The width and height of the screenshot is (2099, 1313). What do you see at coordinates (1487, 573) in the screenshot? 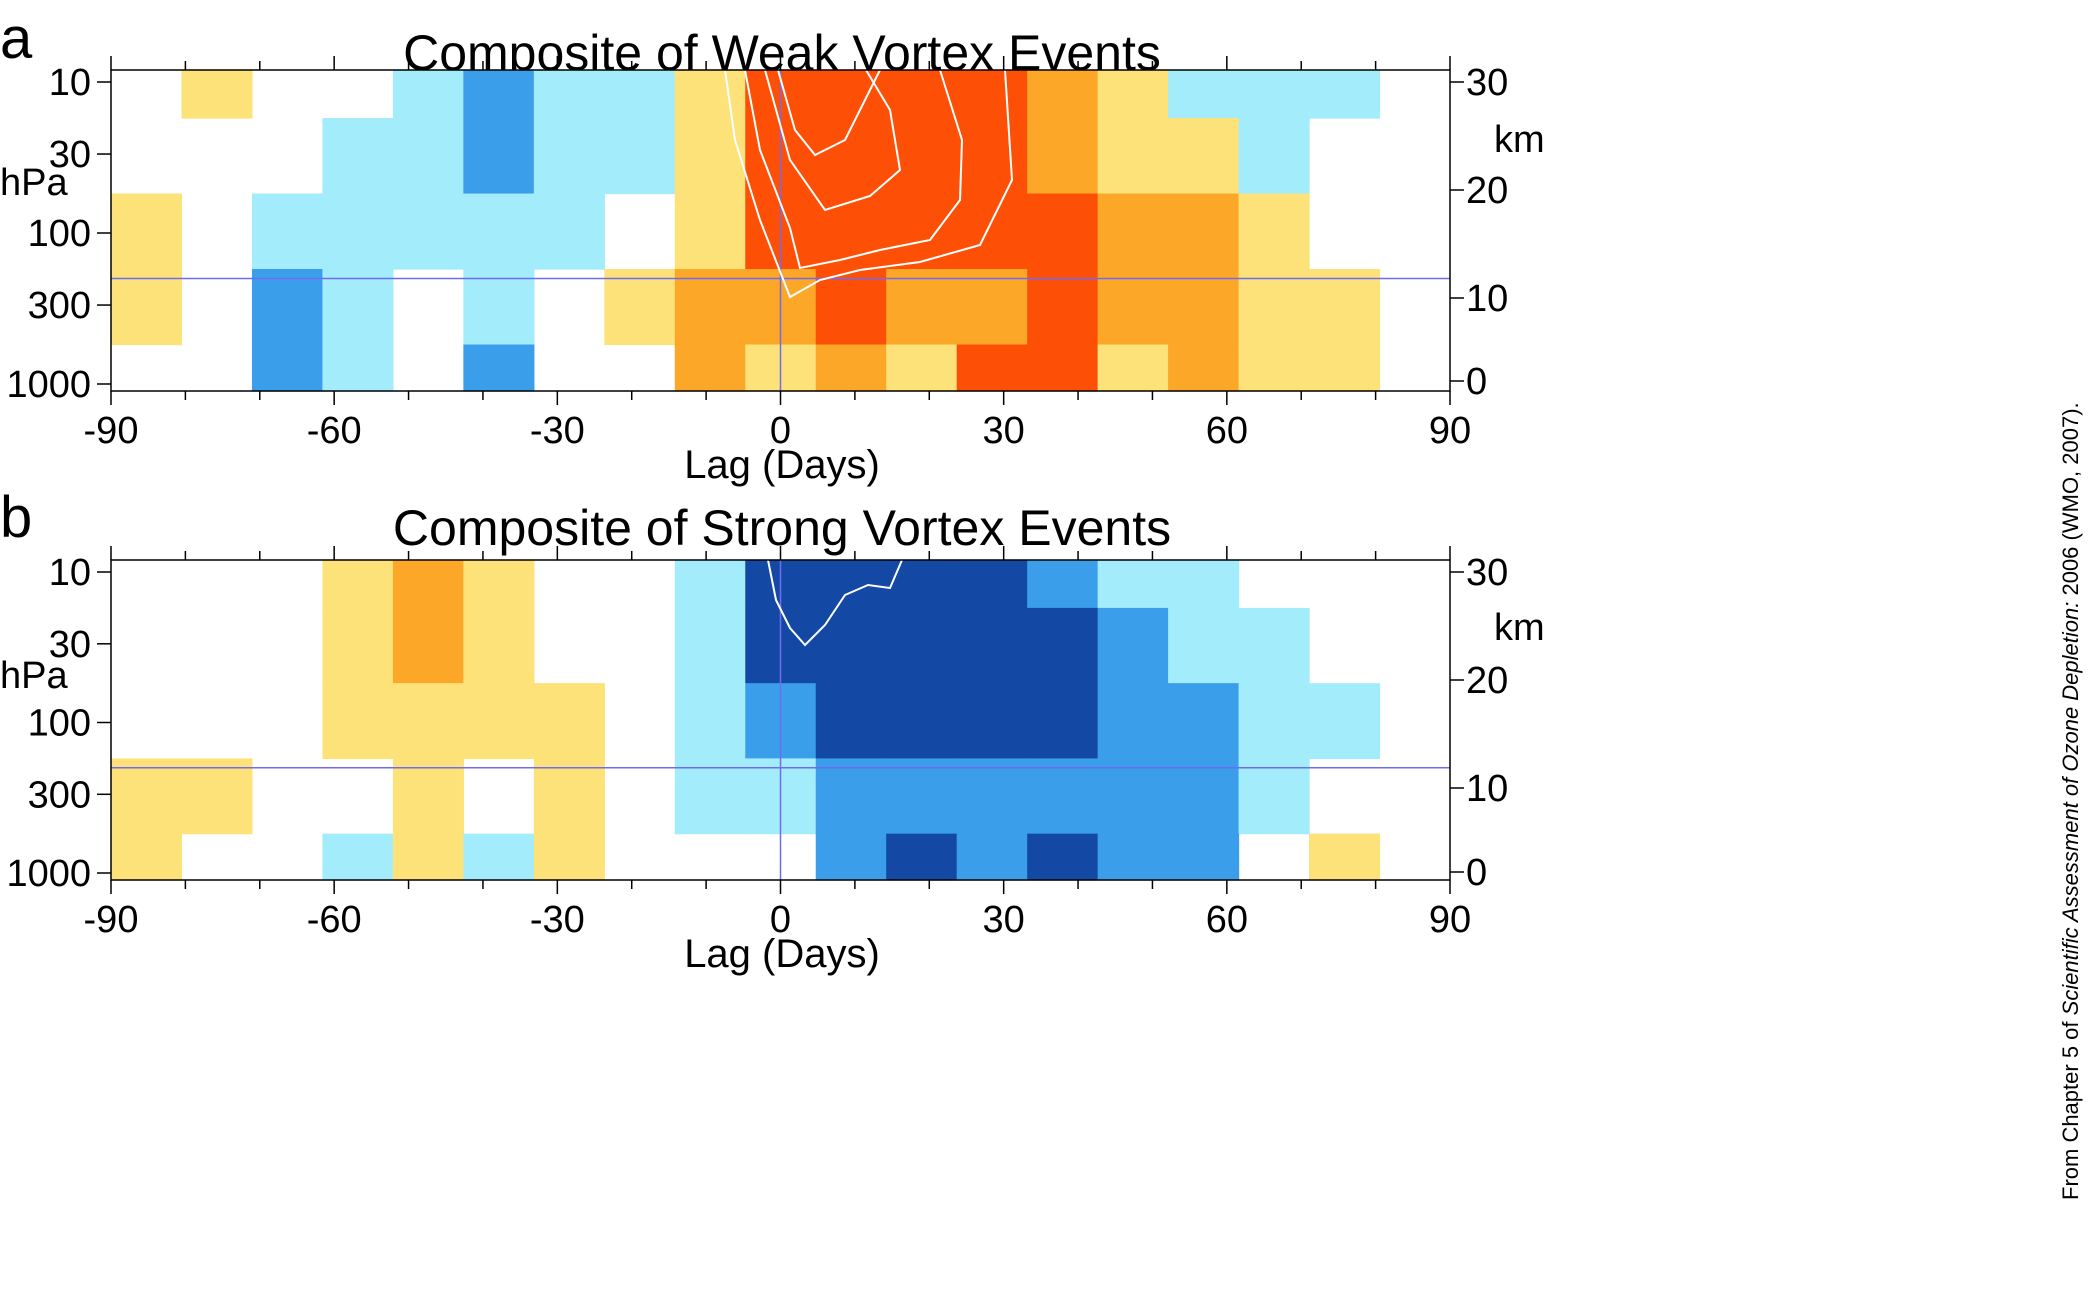
I see `y2-tick-label: 30` at bounding box center [1487, 573].